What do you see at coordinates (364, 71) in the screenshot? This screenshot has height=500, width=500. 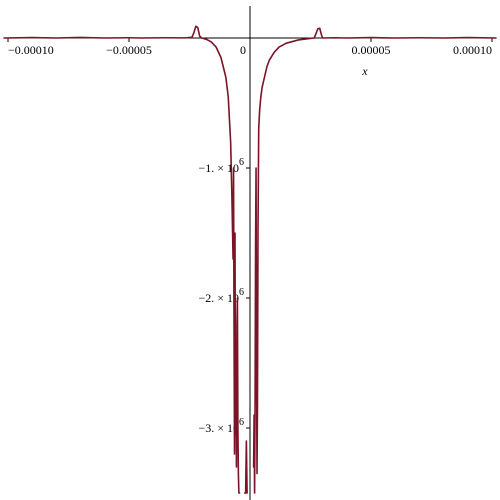 I see `x-axis-label: x` at bounding box center [364, 71].